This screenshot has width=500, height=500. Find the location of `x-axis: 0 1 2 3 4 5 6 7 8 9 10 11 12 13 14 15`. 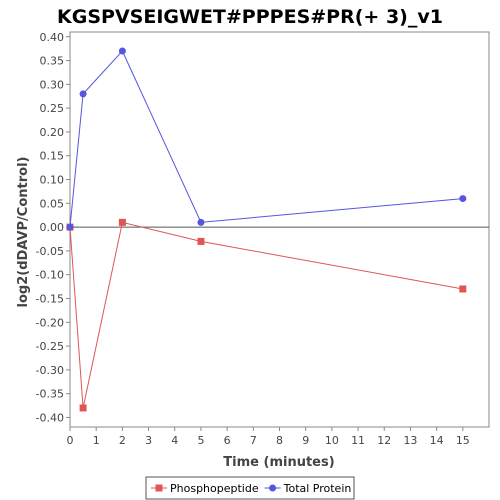

x-axis: 0 1 2 3 4 5 6 7 8 9 10 11 12 13 14 15 is located at coordinates (268, 437).